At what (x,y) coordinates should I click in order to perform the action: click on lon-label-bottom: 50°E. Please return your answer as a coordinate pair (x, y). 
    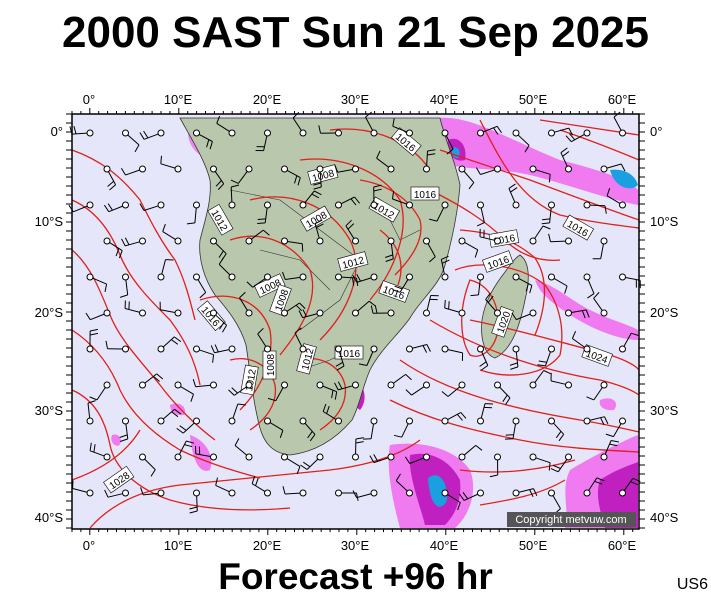
    Looking at the image, I should click on (533, 545).